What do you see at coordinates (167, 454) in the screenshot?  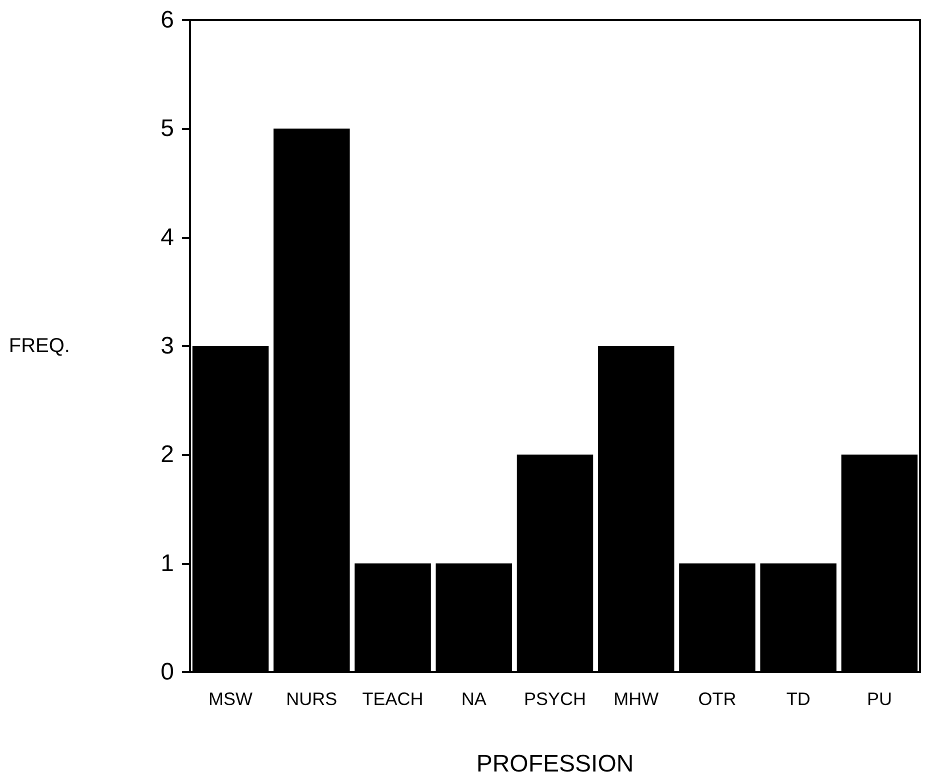 I see `y-tick-label: 2` at bounding box center [167, 454].